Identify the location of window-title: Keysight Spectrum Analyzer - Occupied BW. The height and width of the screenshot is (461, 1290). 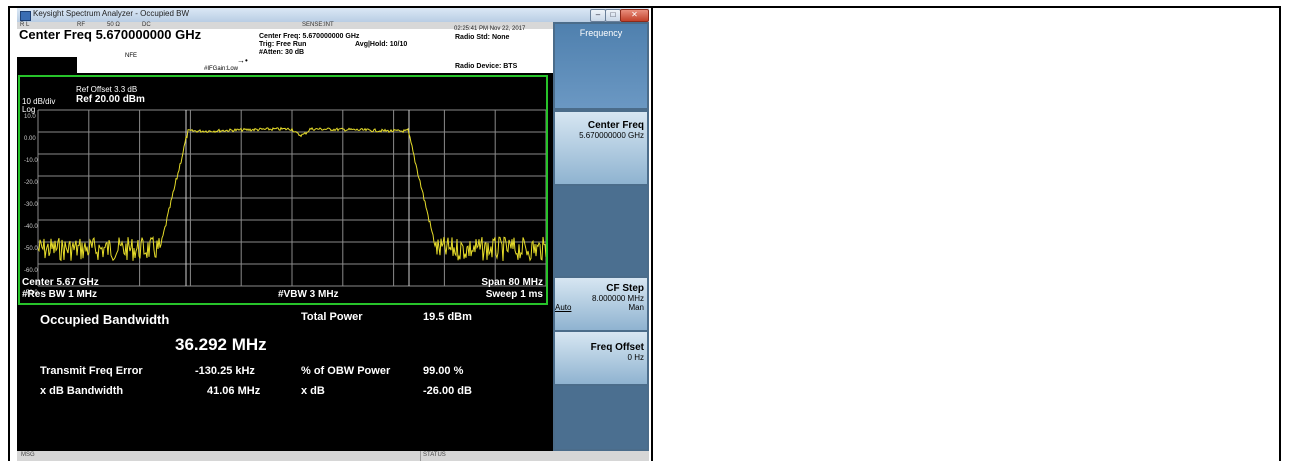
(111, 13).